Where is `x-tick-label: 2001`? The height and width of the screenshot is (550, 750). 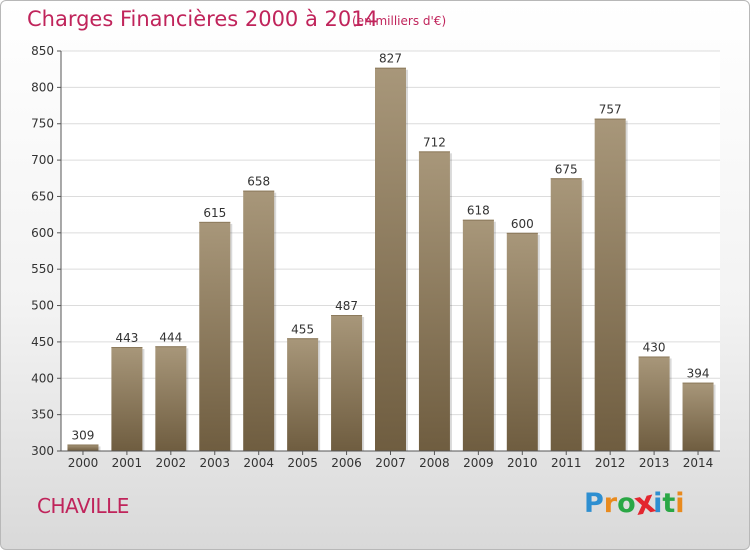 x-tick-label: 2001 is located at coordinates (127, 463).